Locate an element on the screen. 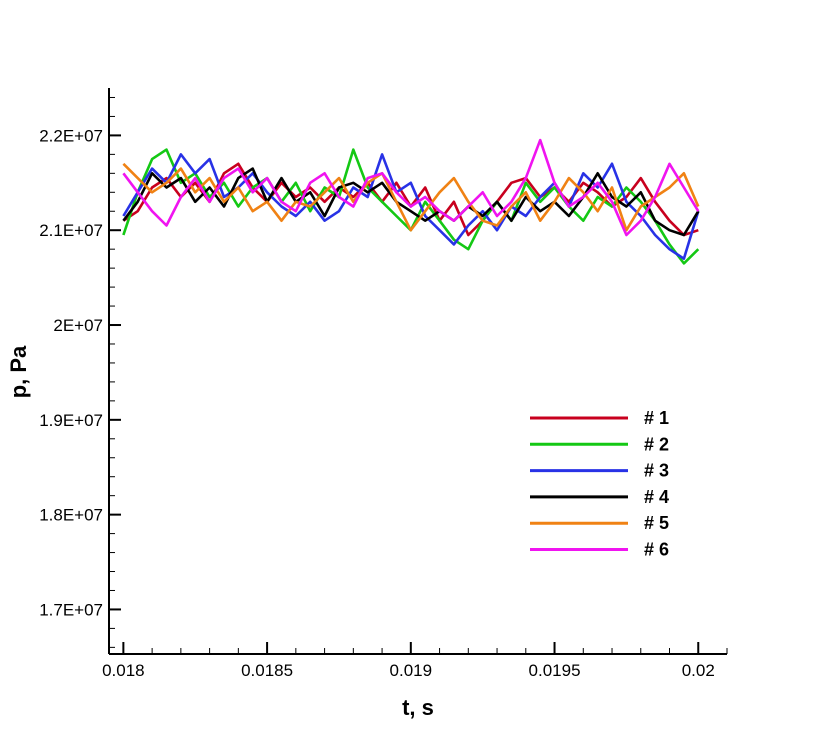 This screenshot has width=828, height=736. y-tick-label: 1.8E+07 is located at coordinates (71, 515).